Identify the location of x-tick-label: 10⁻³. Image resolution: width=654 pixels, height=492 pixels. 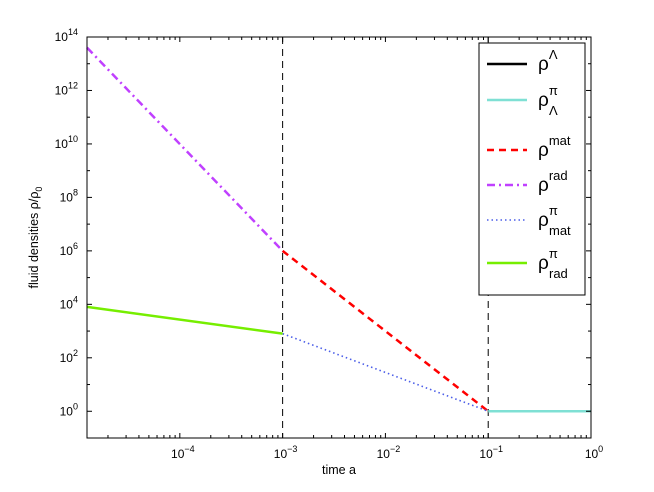
(286, 452).